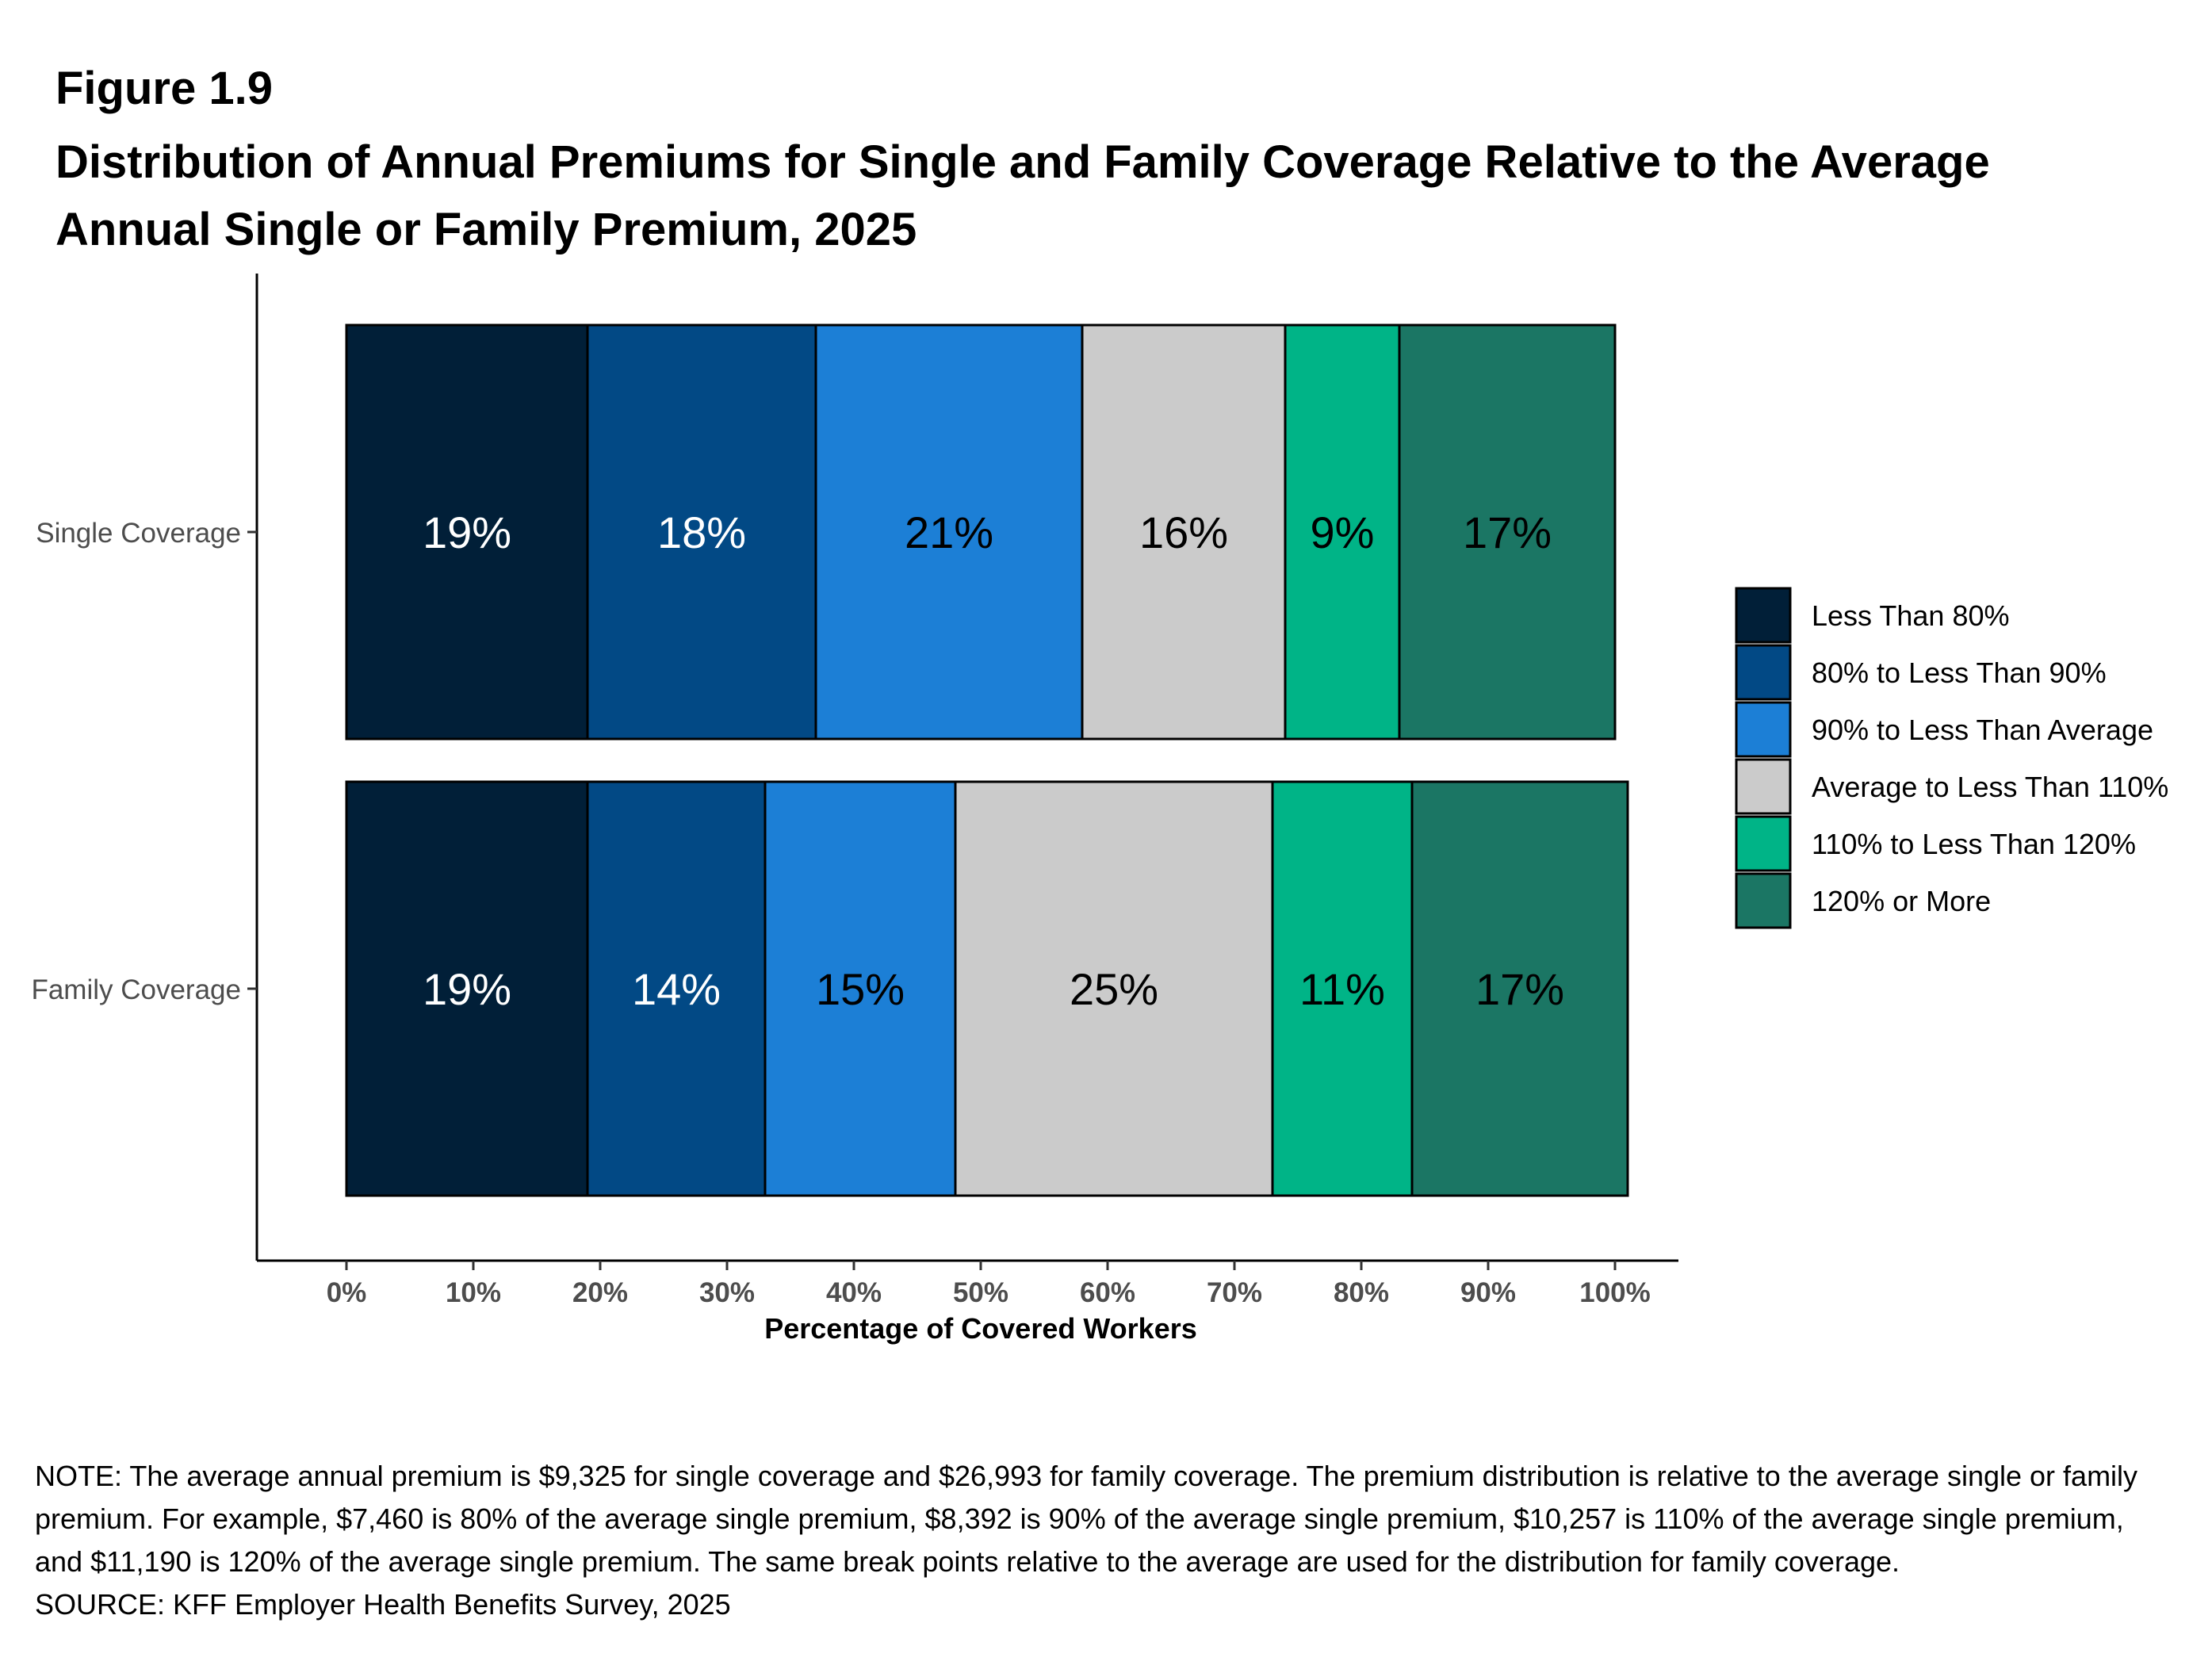 Image resolution: width=2212 pixels, height=1665 pixels. What do you see at coordinates (1234, 1292) in the screenshot?
I see `x-tick-label: 70%` at bounding box center [1234, 1292].